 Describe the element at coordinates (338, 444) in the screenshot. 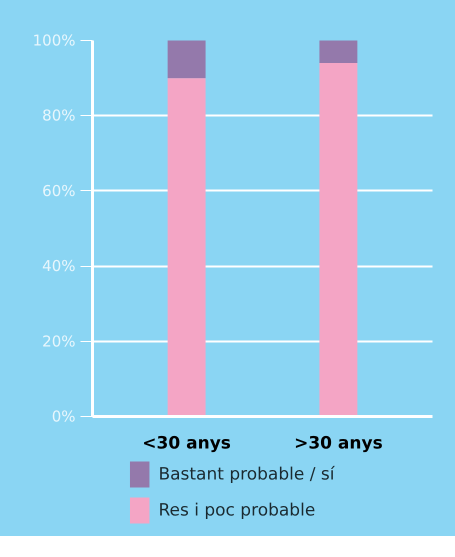

I see `x-tick-label: >30 anys` at that location.